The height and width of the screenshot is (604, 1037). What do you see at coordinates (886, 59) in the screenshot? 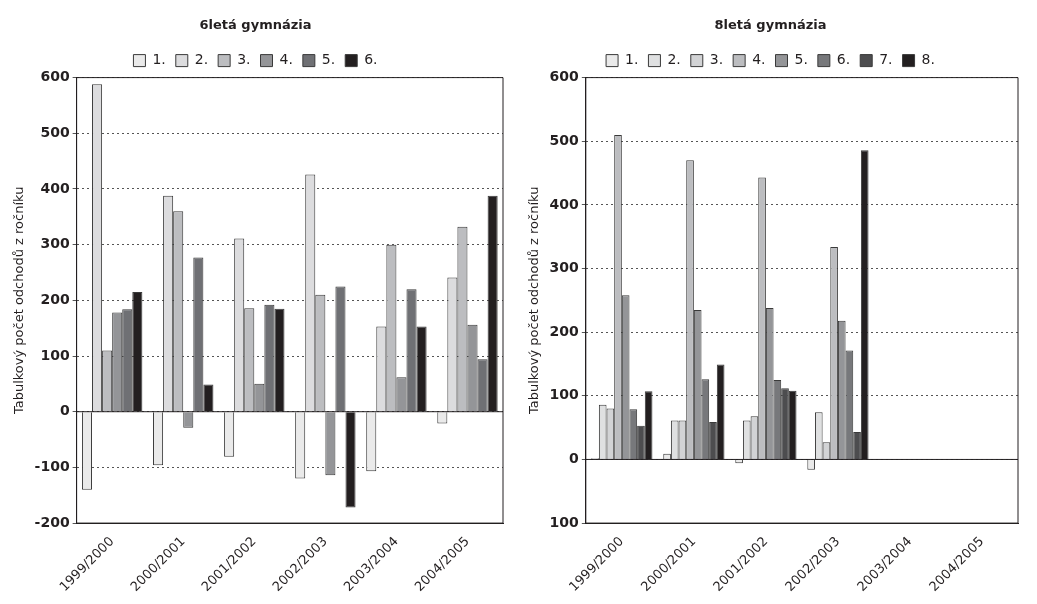
I see `legend-label: 7.` at bounding box center [886, 59].